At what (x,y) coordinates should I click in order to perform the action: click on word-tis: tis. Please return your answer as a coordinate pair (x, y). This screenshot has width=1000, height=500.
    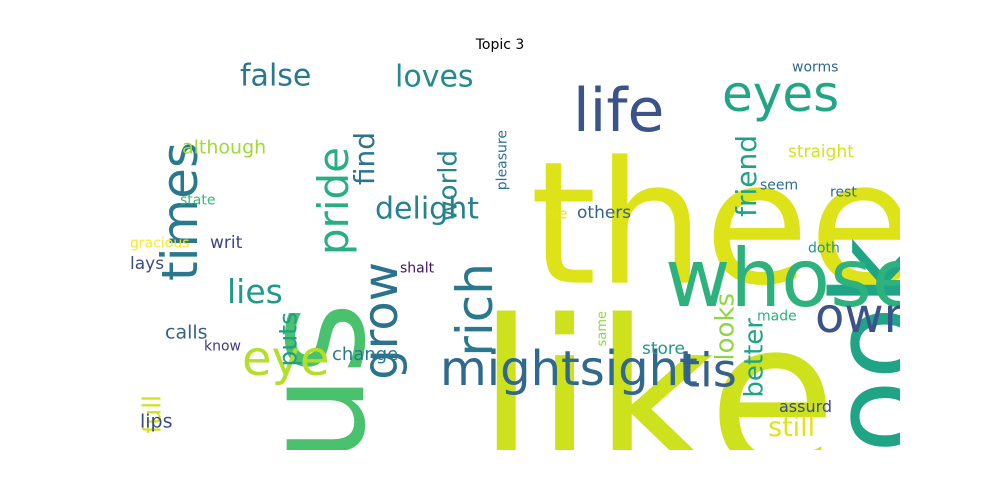
    Looking at the image, I should click on (709, 370).